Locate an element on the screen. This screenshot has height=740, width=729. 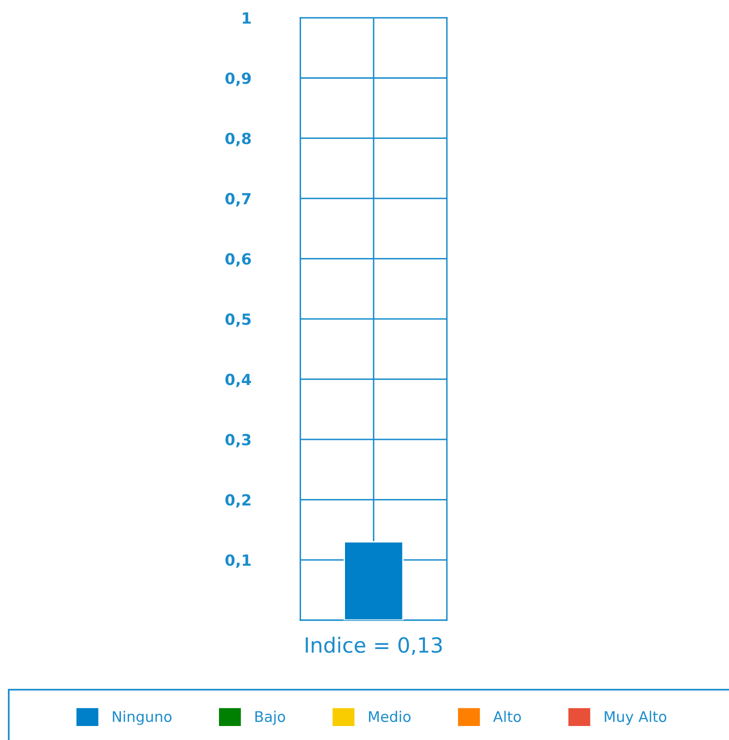
y-tick-label: 0,8 is located at coordinates (238, 139).